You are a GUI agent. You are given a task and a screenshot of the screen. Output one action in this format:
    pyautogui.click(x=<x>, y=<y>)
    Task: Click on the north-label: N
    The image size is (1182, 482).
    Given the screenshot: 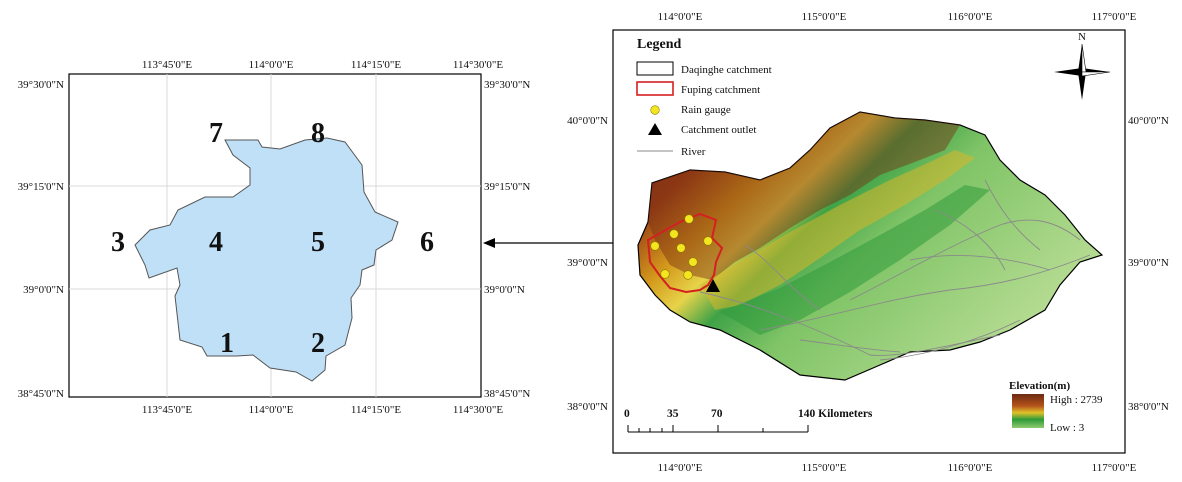 What is the action you would take?
    pyautogui.click(x=1082, y=37)
    